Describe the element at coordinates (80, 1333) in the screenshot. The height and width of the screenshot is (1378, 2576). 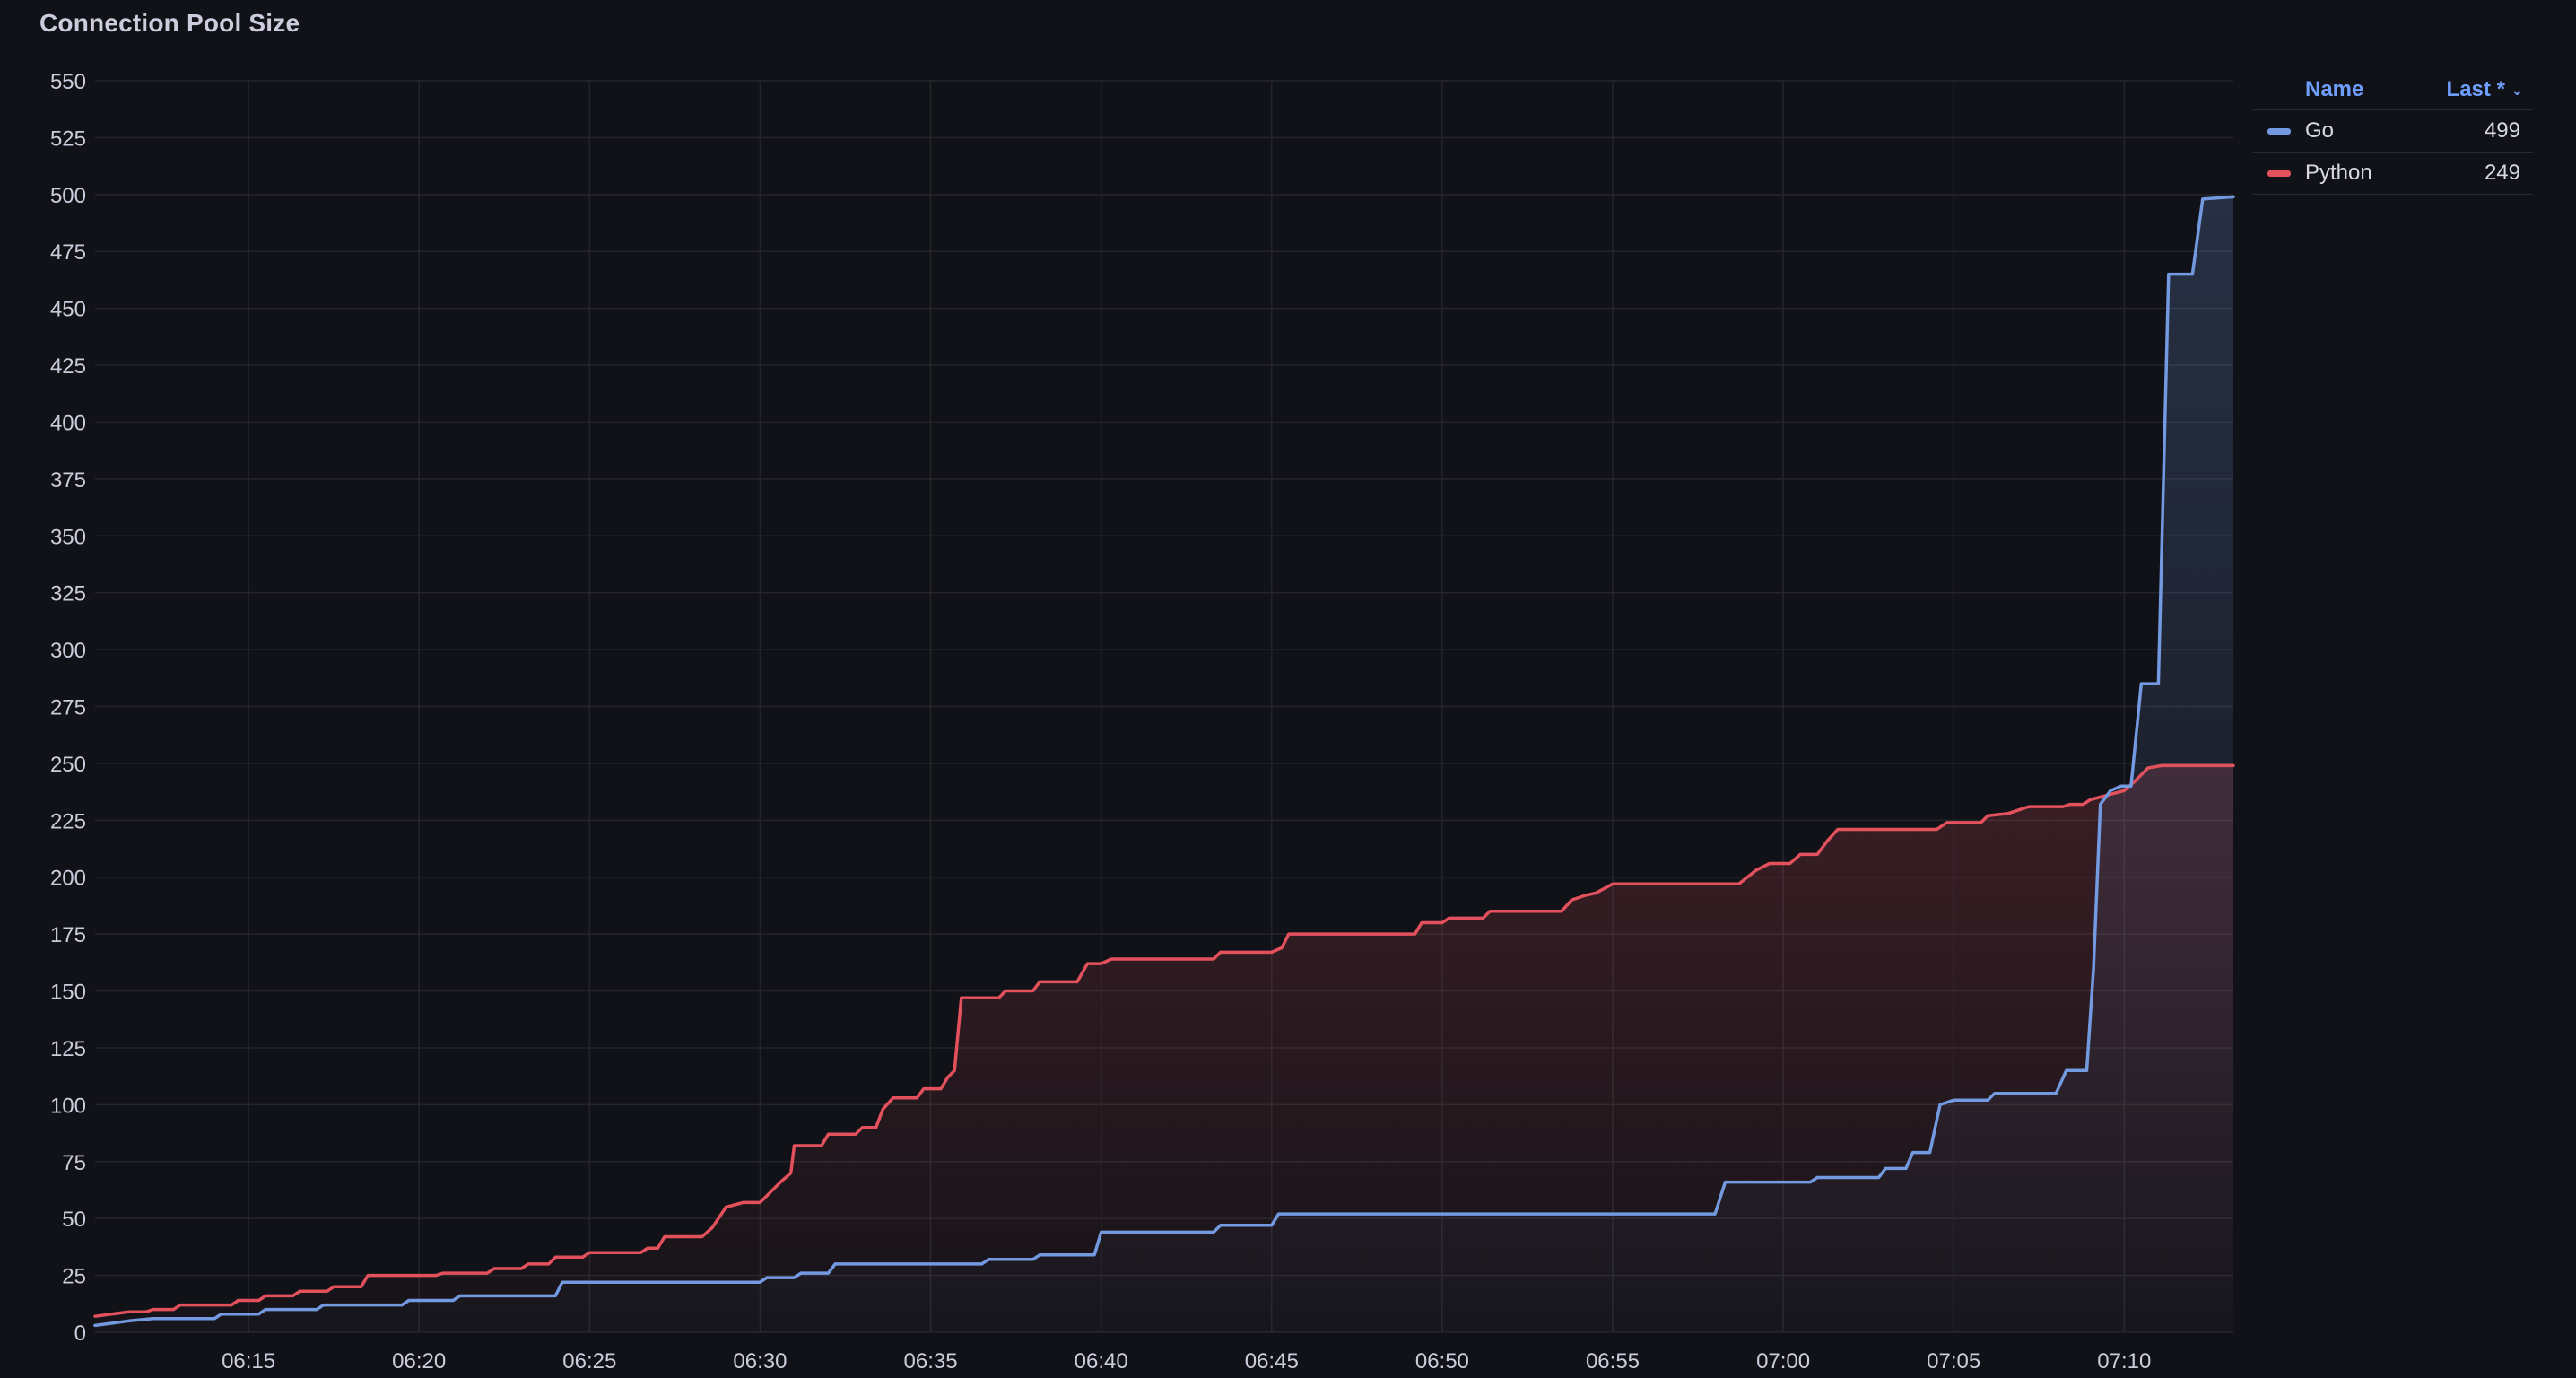
I see `y-tick-label: 0` at that location.